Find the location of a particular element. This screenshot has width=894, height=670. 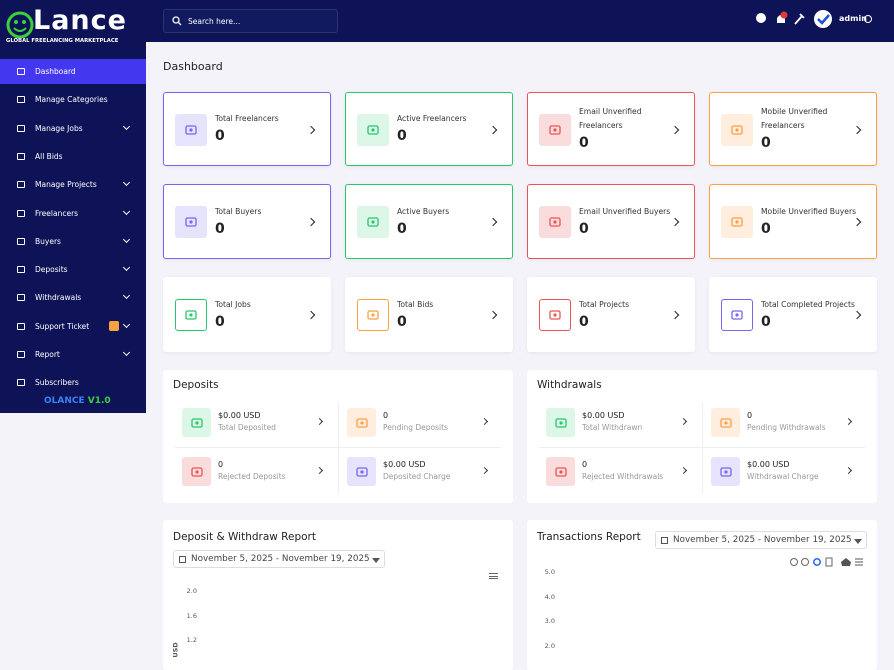

summary-item: $0.00 USD Deposited Charge is located at coordinates (420, 474).